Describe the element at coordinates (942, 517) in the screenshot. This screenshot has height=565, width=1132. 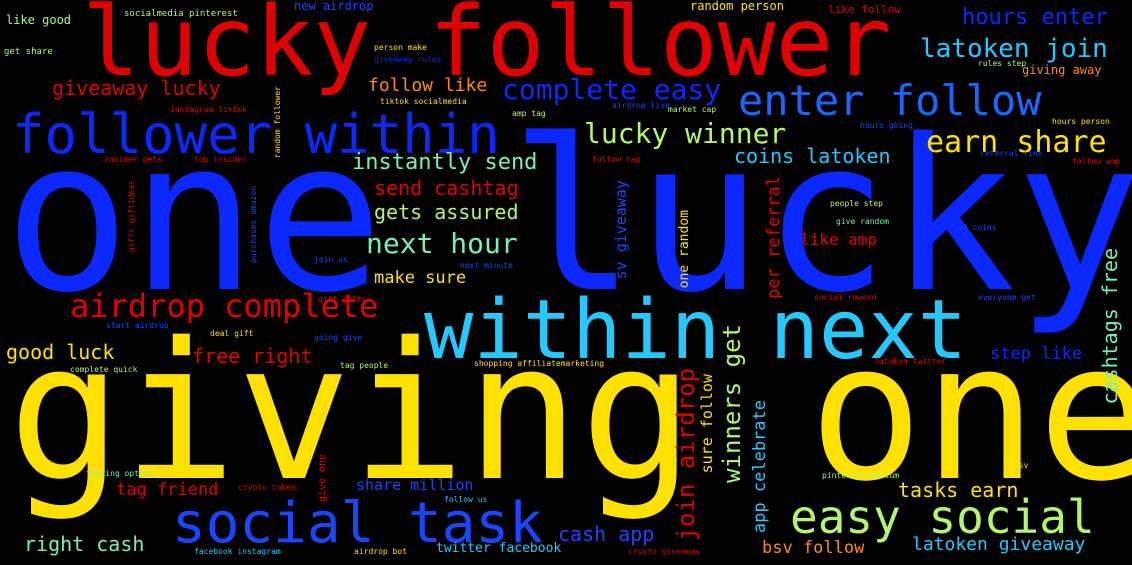
I see `word-easy-social: easy social` at that location.